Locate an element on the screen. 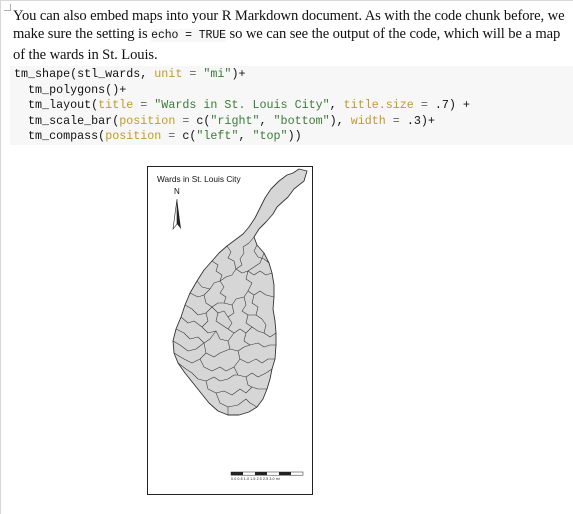 Image resolution: width=573 pixels, height=514 pixels. code-arg: width is located at coordinates (368, 121).